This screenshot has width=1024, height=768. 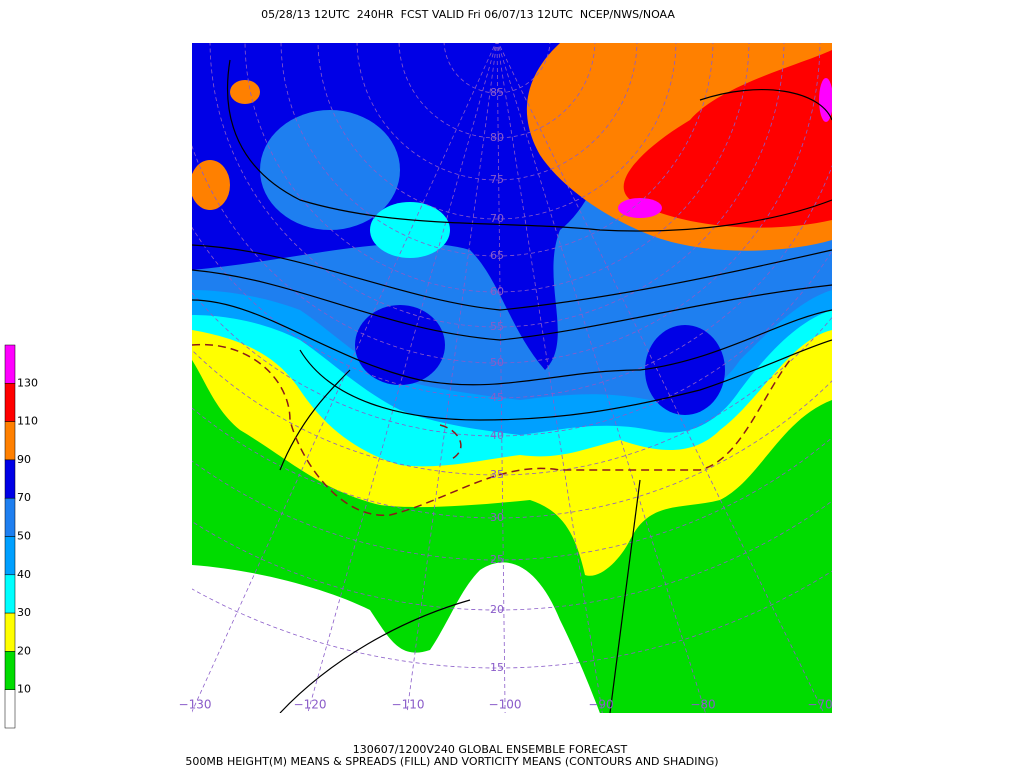 I want to click on latitude-label: 15, so click(x=497, y=667).